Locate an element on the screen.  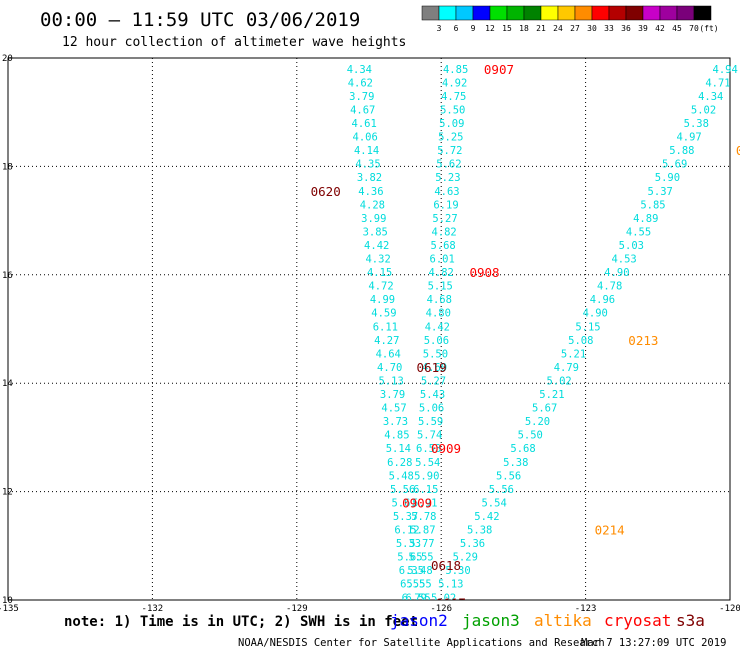
y-tick-label: 10 is located at coordinates (7, 601).